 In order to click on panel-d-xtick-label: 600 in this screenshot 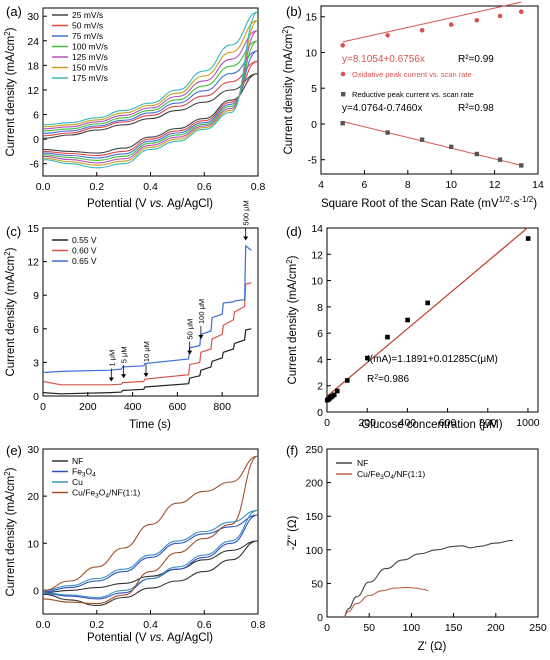, I will do `click(448, 423)`.